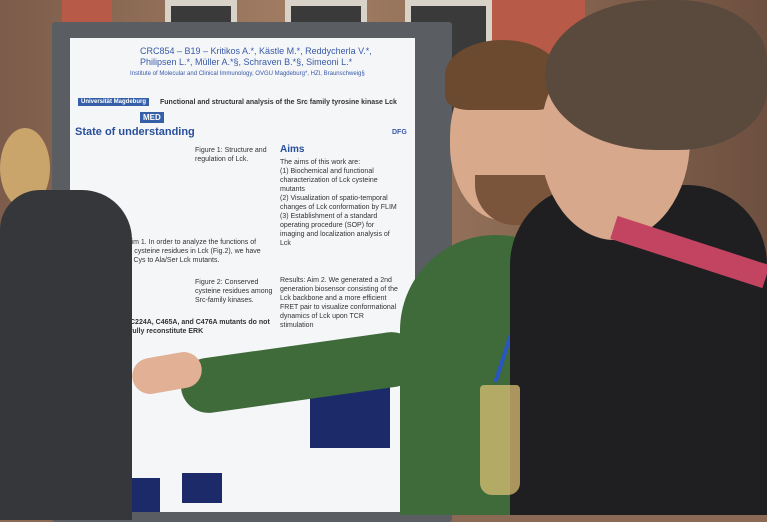 The image size is (767, 522). Describe the element at coordinates (135, 132) in the screenshot. I see `section-state-of-understanding: State of understanding` at that location.